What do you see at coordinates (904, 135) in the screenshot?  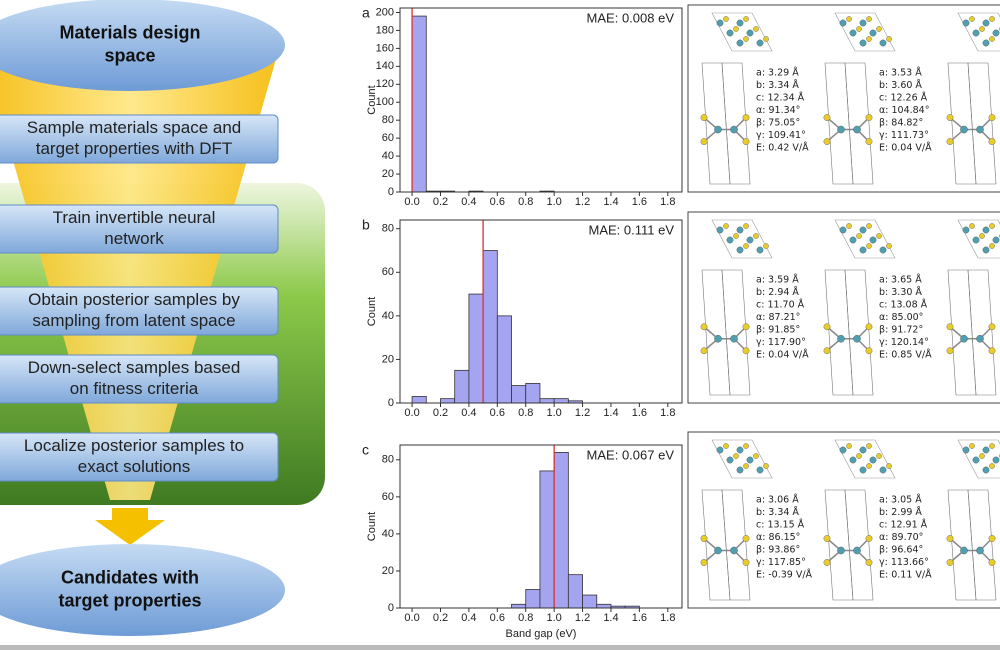 I see `lattice-param: γ: 111.73°` at bounding box center [904, 135].